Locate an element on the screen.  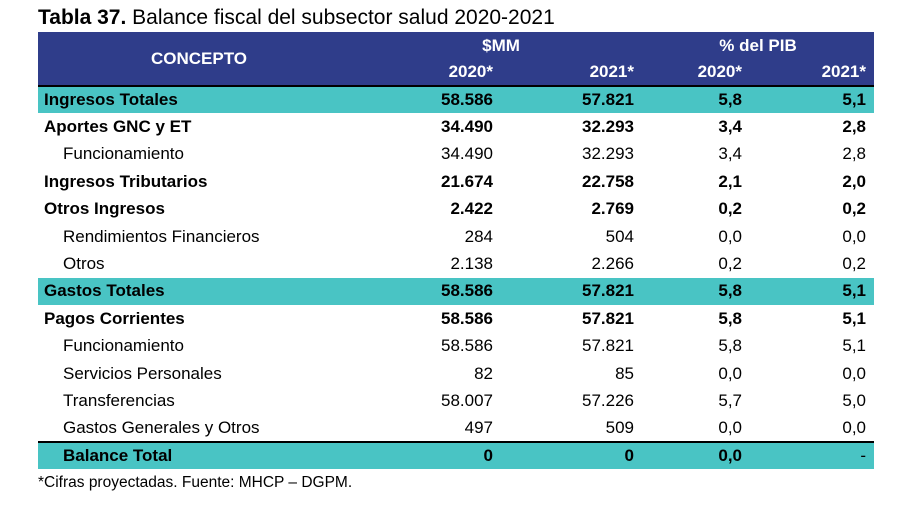
table-row: Otros 2.138 2.266 0,2 0,2 is located at coordinates (456, 263).